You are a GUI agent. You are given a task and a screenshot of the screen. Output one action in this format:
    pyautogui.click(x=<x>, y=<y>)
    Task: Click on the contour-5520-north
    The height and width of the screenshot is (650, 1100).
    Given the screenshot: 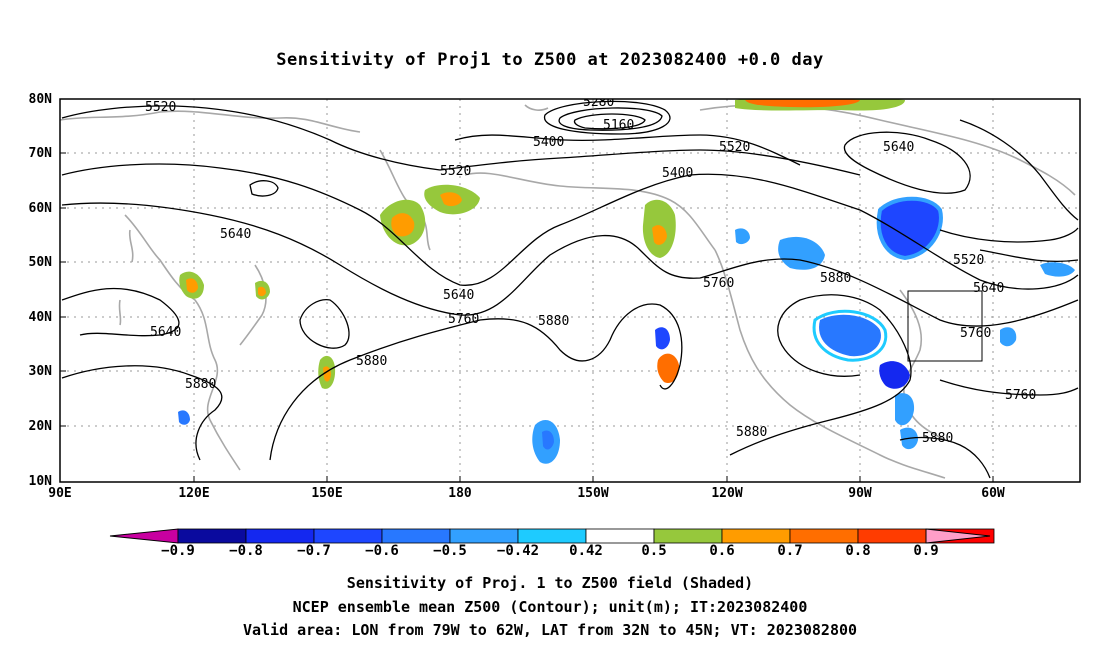 What is the action you would take?
    pyautogui.click(x=650, y=162)
    